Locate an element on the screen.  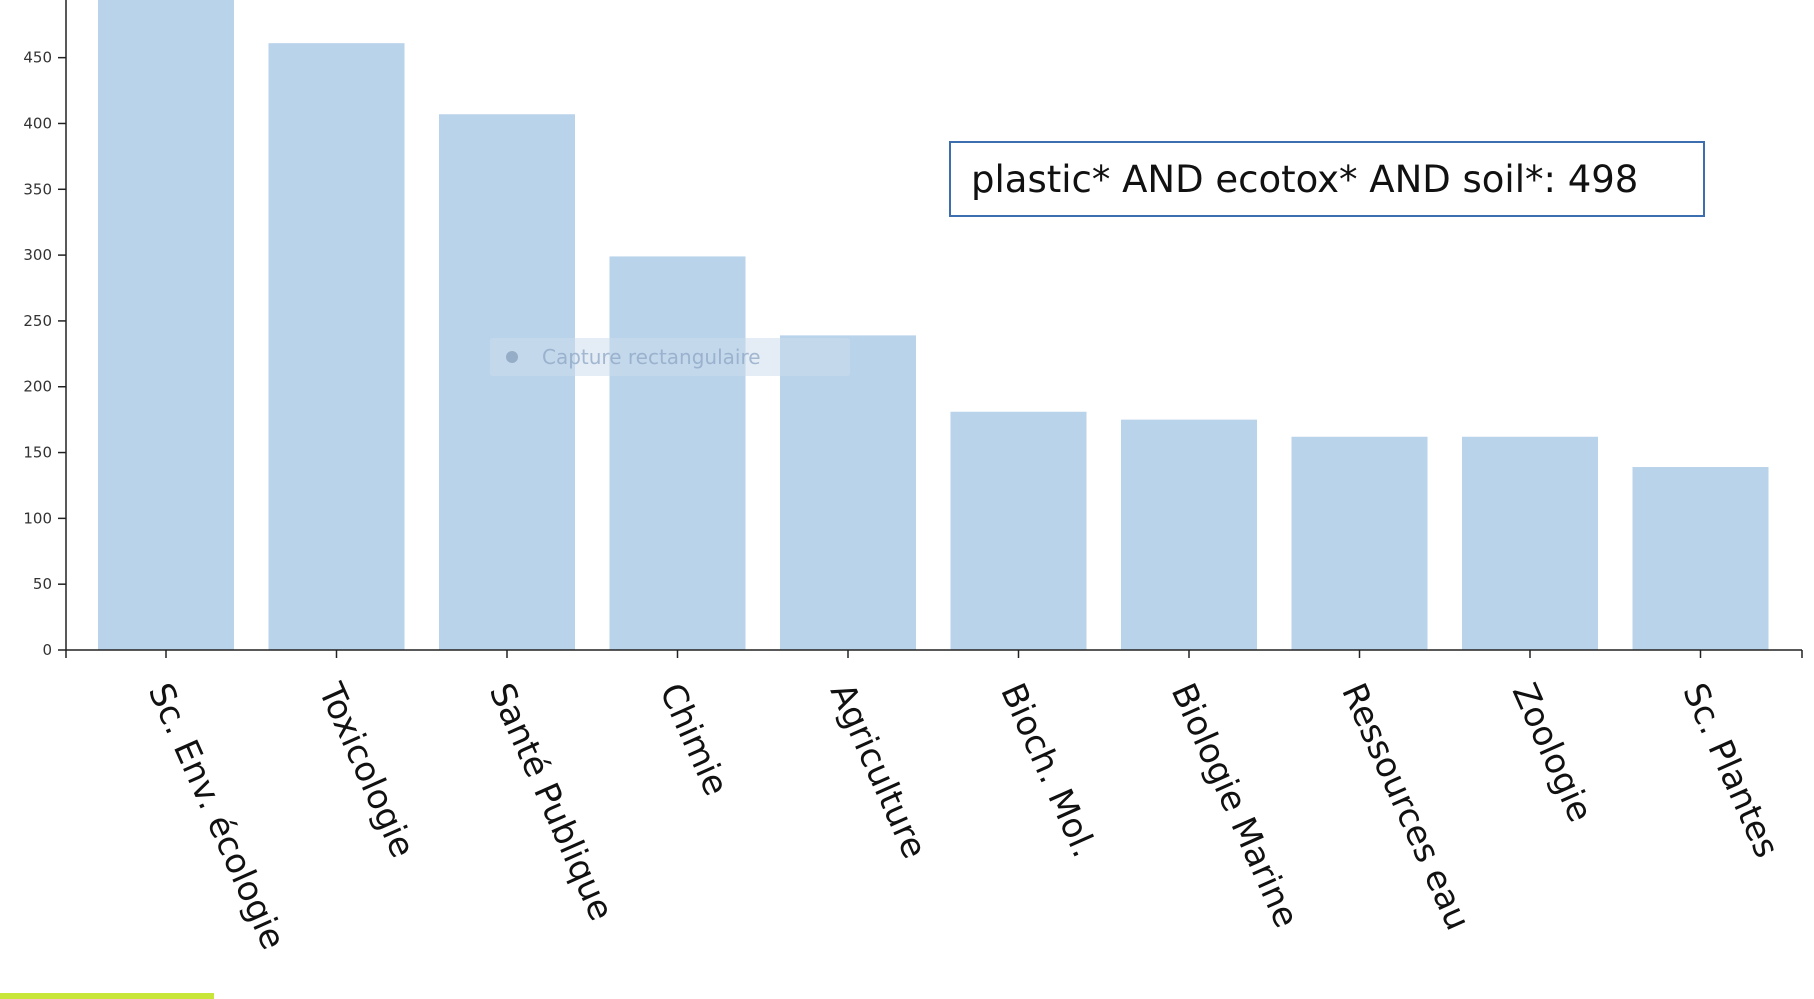
y-axis: 0 50 100 150 200 250 300 350 400 450 is located at coordinates (45, 329).